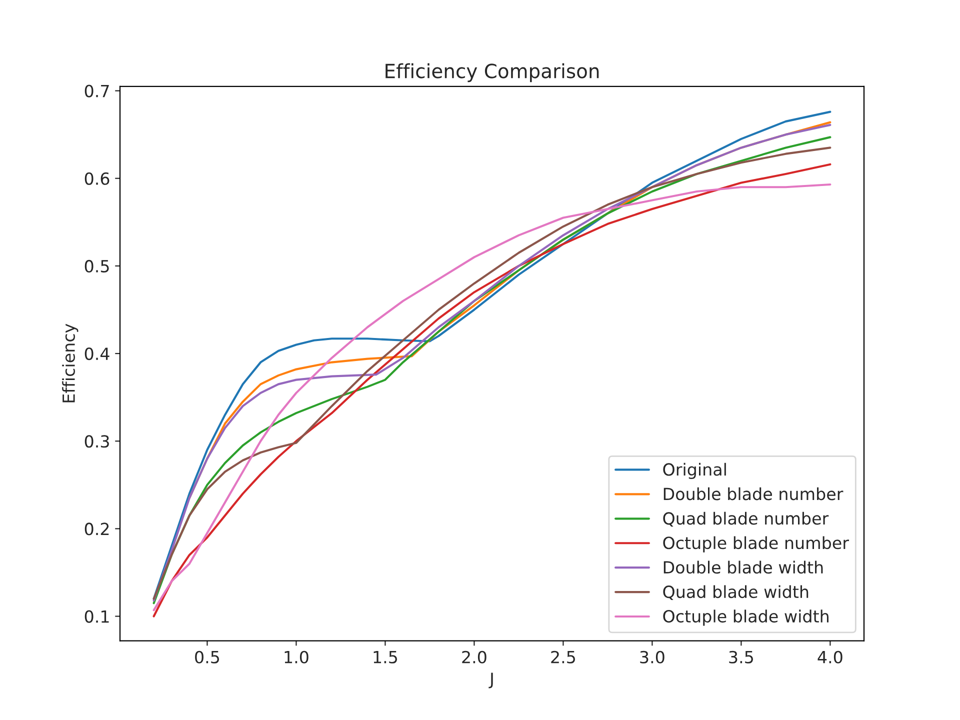 This screenshot has width=960, height=720. Describe the element at coordinates (746, 519) in the screenshot. I see `legend-label: Quad blade number` at that location.